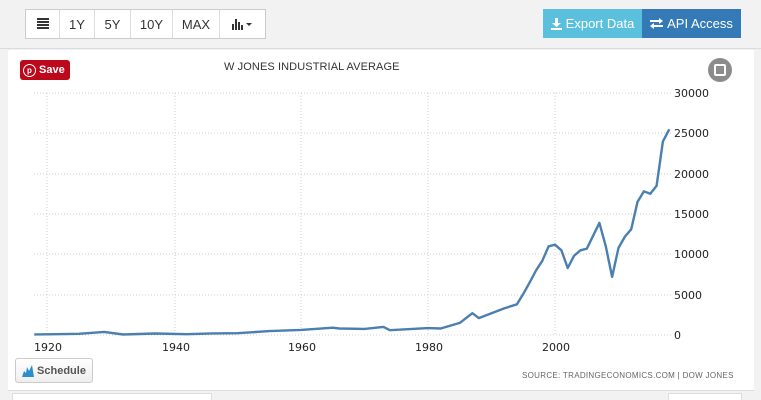  What do you see at coordinates (77, 24) in the screenshot?
I see `range-1y-button: 1Y` at bounding box center [77, 24].